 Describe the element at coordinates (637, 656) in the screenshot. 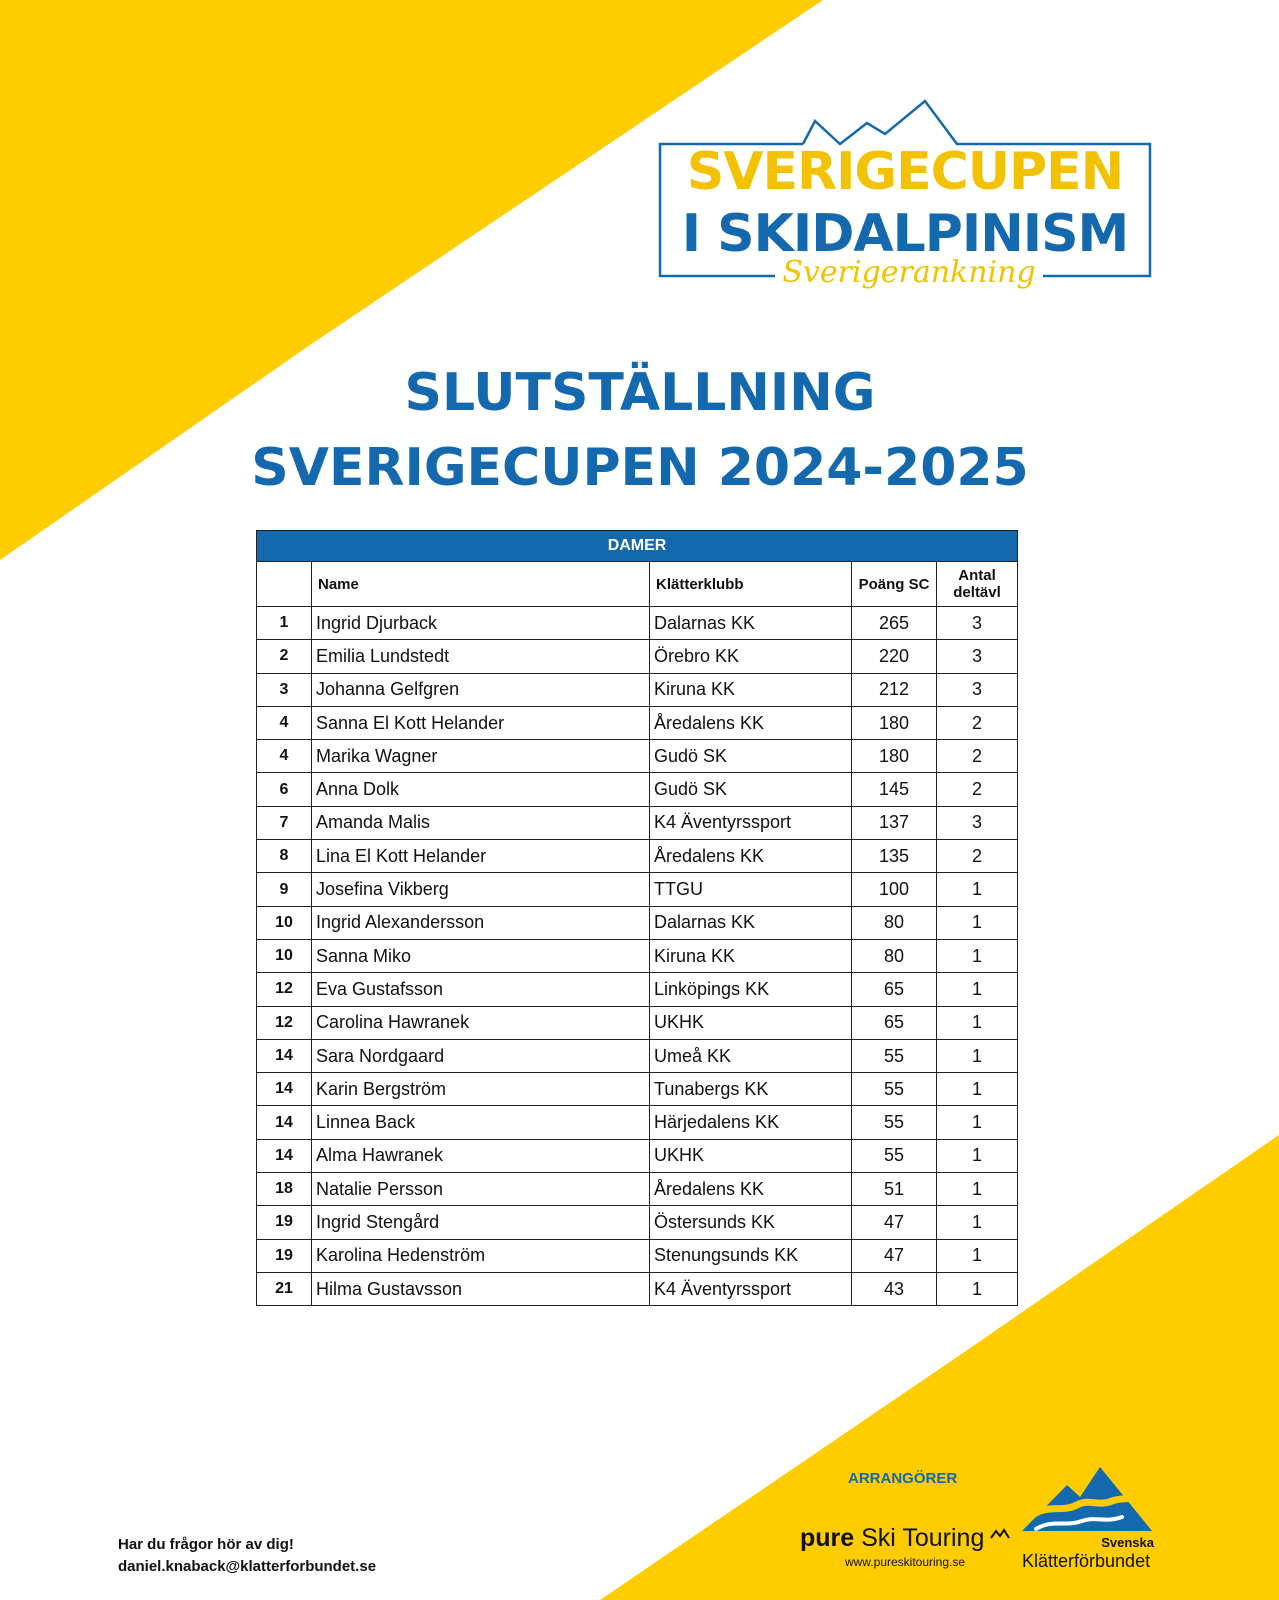

I see `table-row: 2 Emilia Lundstedt Örebro KK 220 3` at that location.